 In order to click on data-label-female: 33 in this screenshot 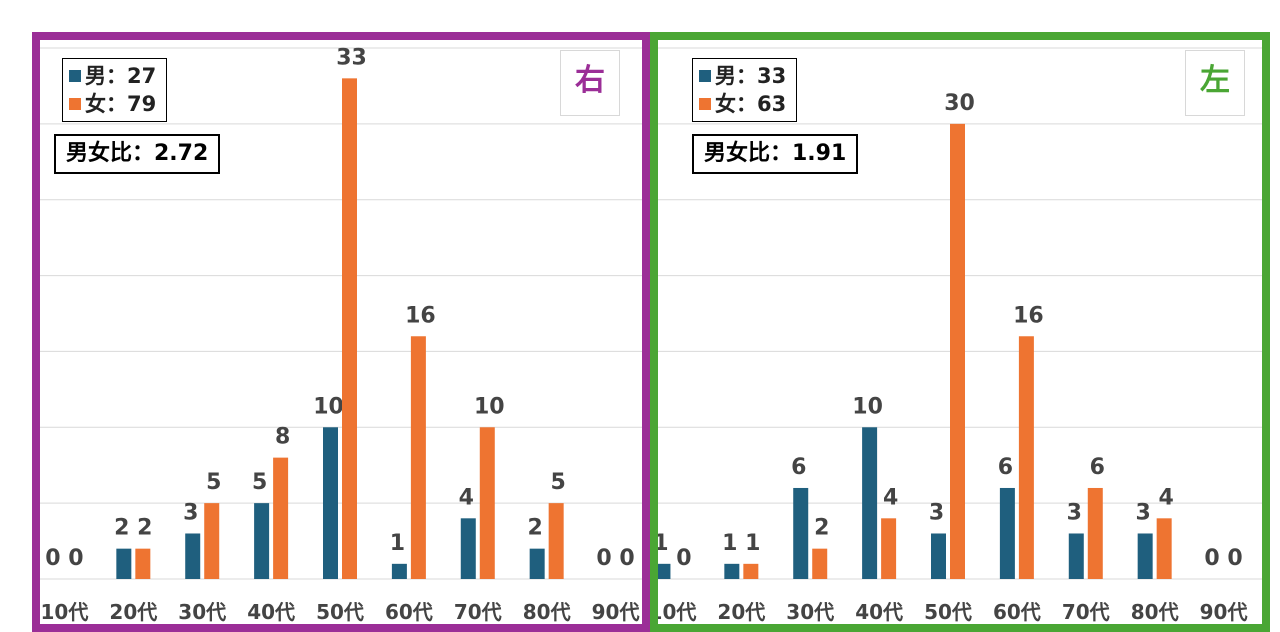, I will do `click(351, 57)`.